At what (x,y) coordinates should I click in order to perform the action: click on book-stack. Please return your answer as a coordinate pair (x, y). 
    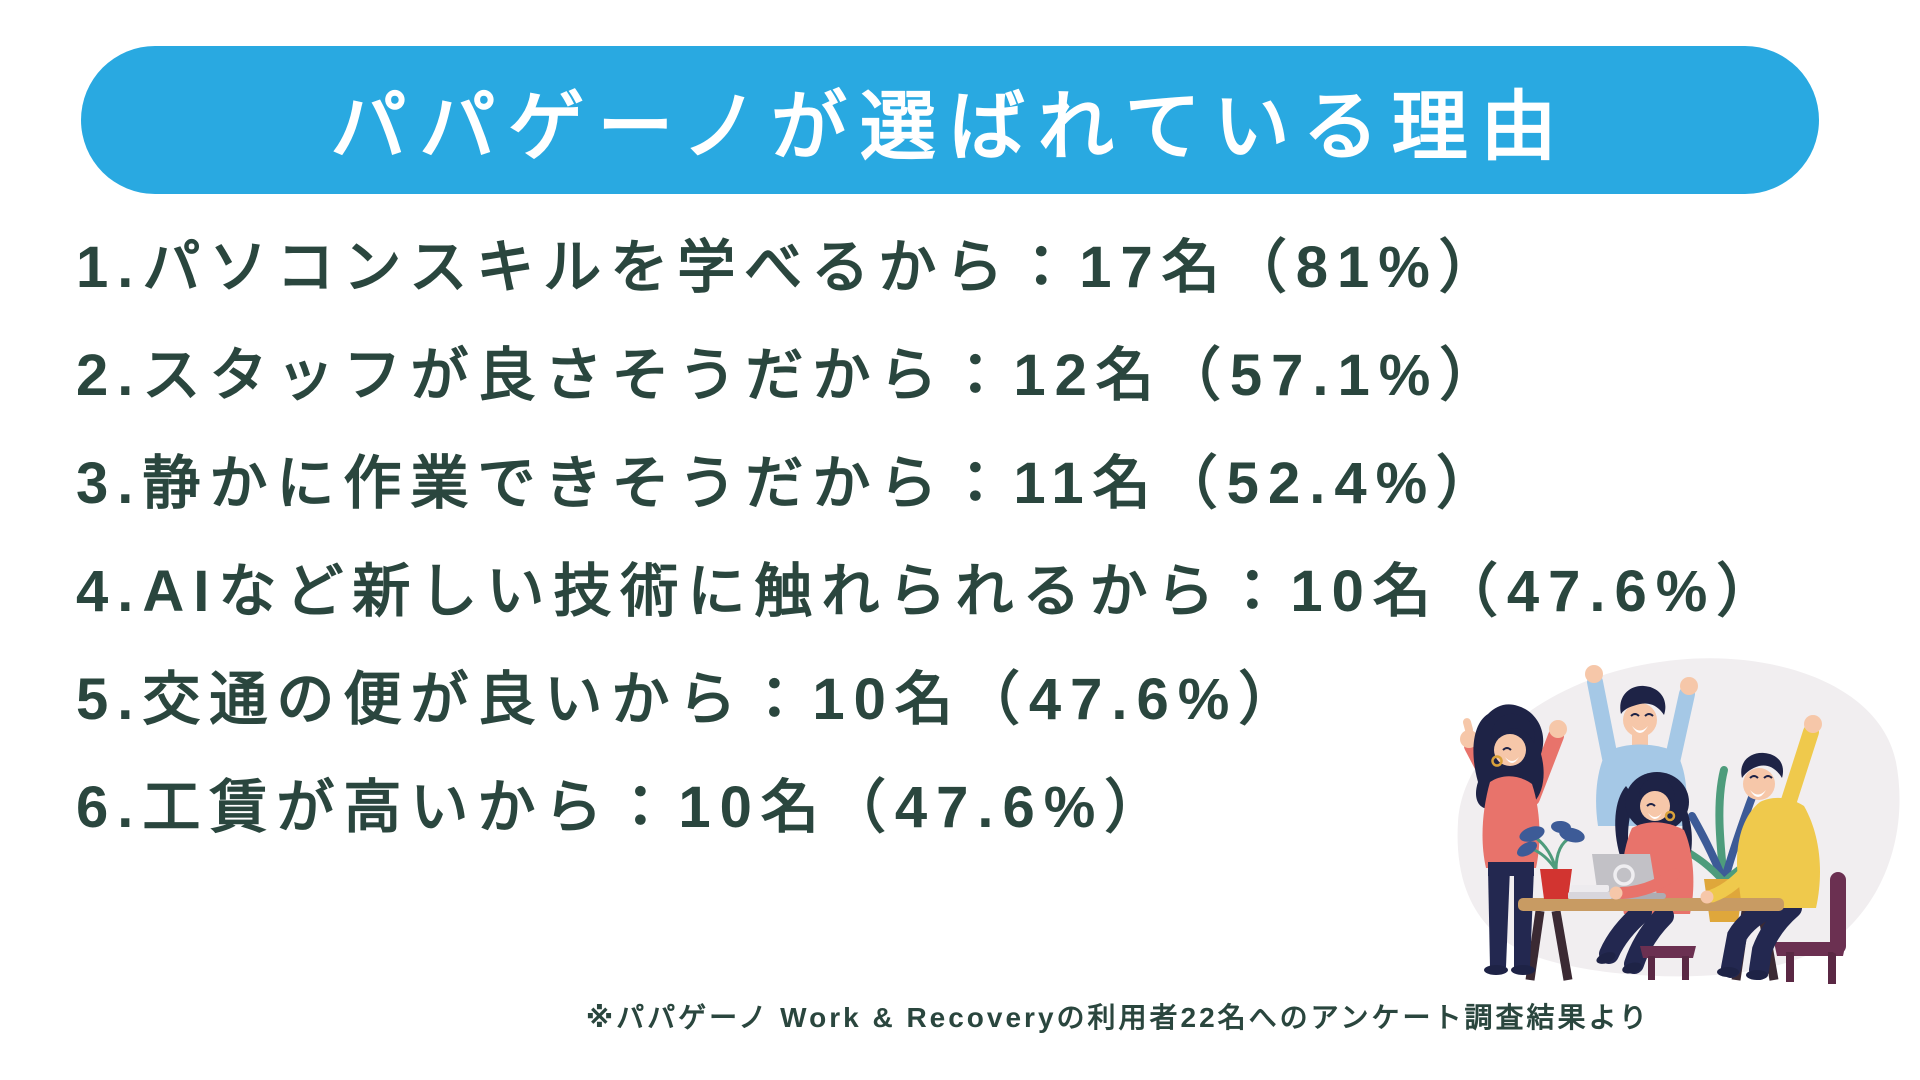
    Looking at the image, I should click on (1590, 892).